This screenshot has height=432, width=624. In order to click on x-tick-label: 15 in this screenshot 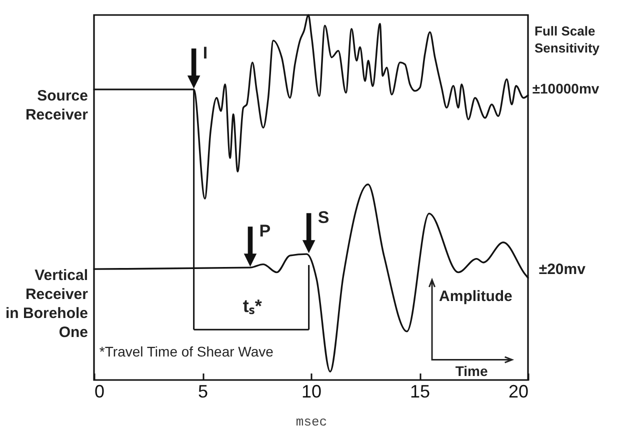, I will do `click(420, 392)`.